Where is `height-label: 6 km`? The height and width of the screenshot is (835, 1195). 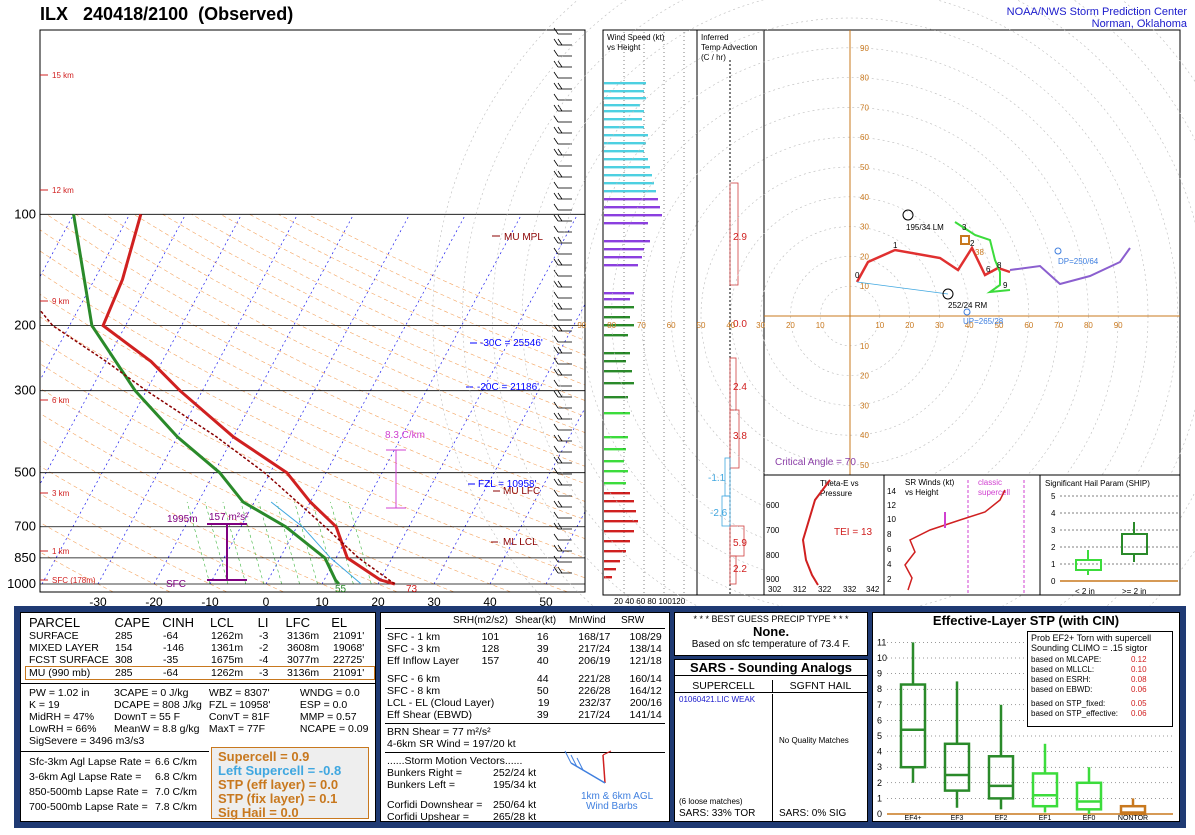
height-label: 6 km is located at coordinates (61, 400).